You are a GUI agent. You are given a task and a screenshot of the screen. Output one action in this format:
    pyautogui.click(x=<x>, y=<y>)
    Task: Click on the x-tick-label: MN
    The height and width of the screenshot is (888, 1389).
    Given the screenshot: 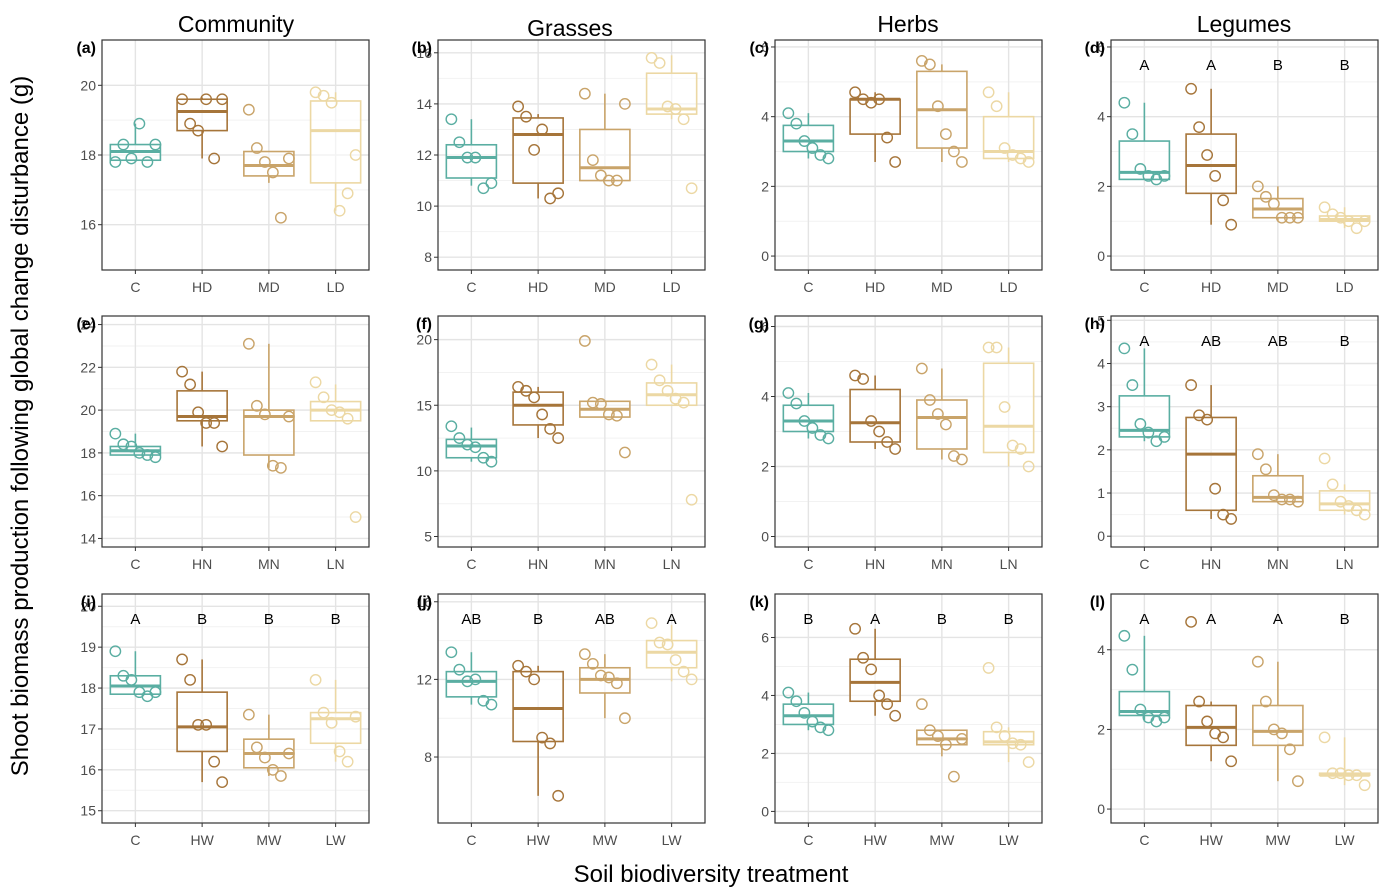 What is the action you would take?
    pyautogui.click(x=605, y=564)
    